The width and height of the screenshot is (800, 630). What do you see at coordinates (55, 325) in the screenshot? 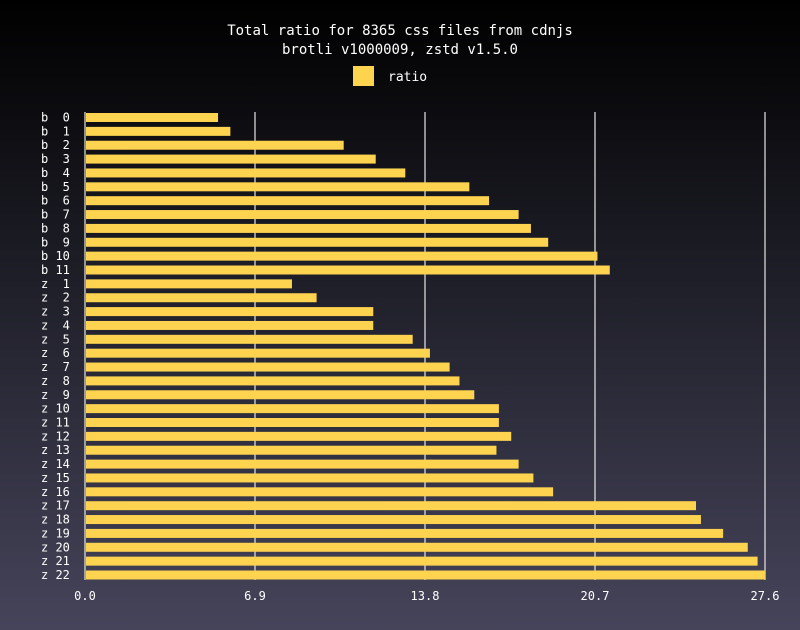
I see `category-label: z 4` at bounding box center [55, 325].